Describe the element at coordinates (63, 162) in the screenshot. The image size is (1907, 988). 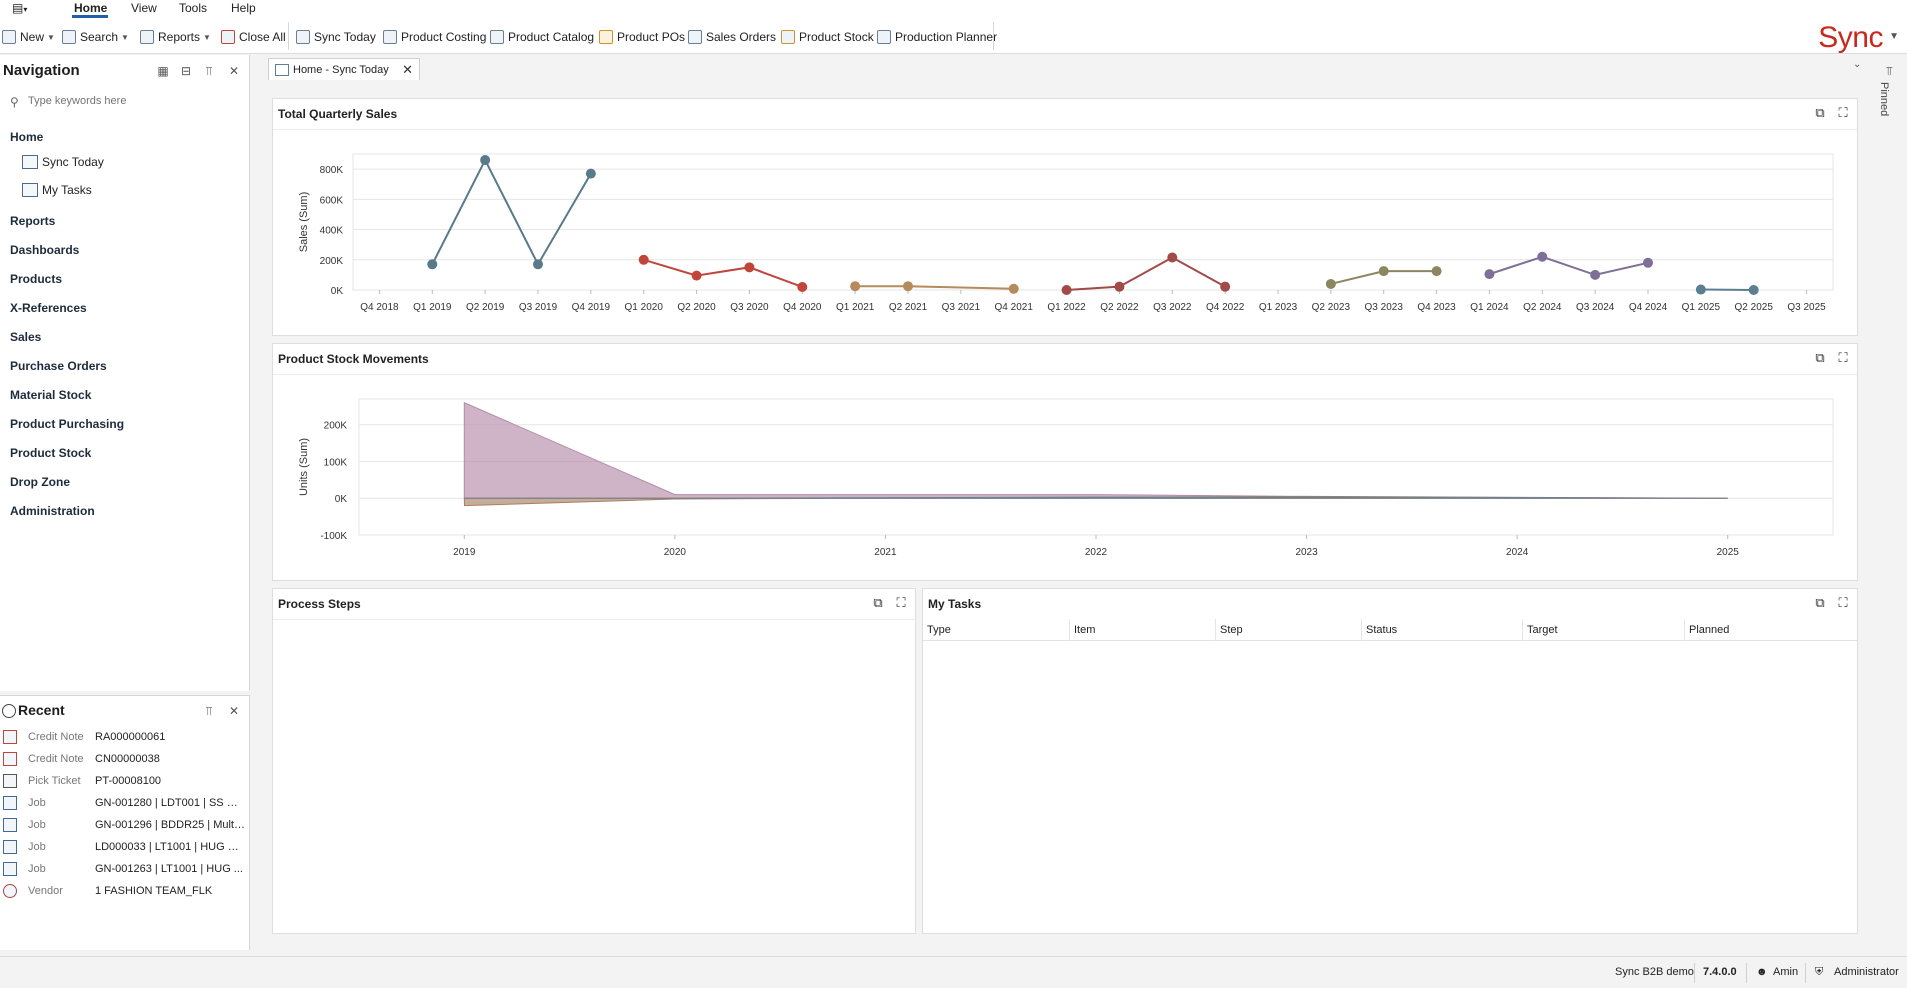
I see `nav-item-sync-today: Sync Today` at that location.